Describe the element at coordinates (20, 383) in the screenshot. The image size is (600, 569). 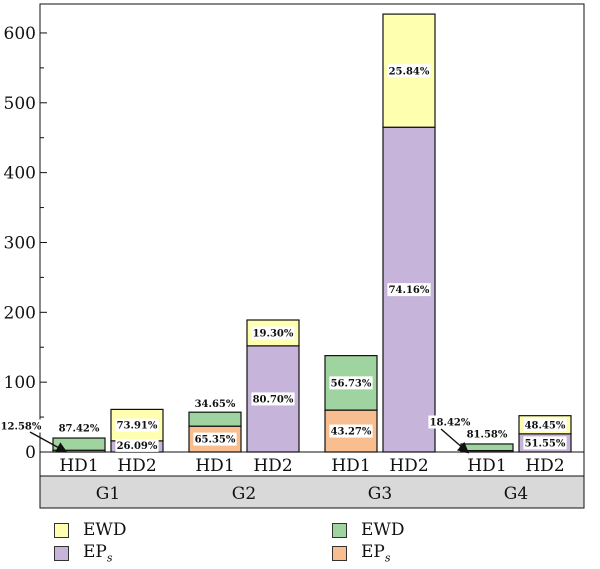
I see `y-tick-label-100: 100` at that location.